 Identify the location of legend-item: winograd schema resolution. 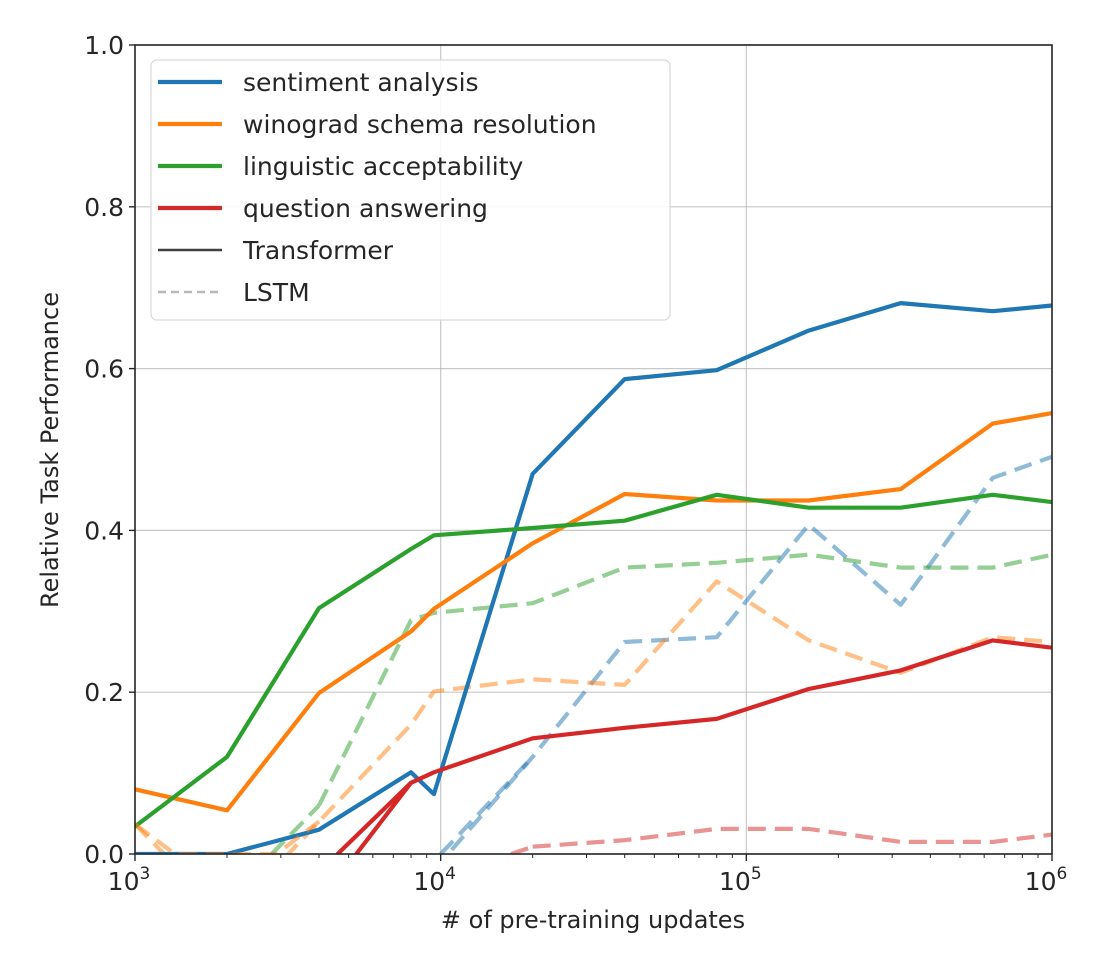
(377, 124).